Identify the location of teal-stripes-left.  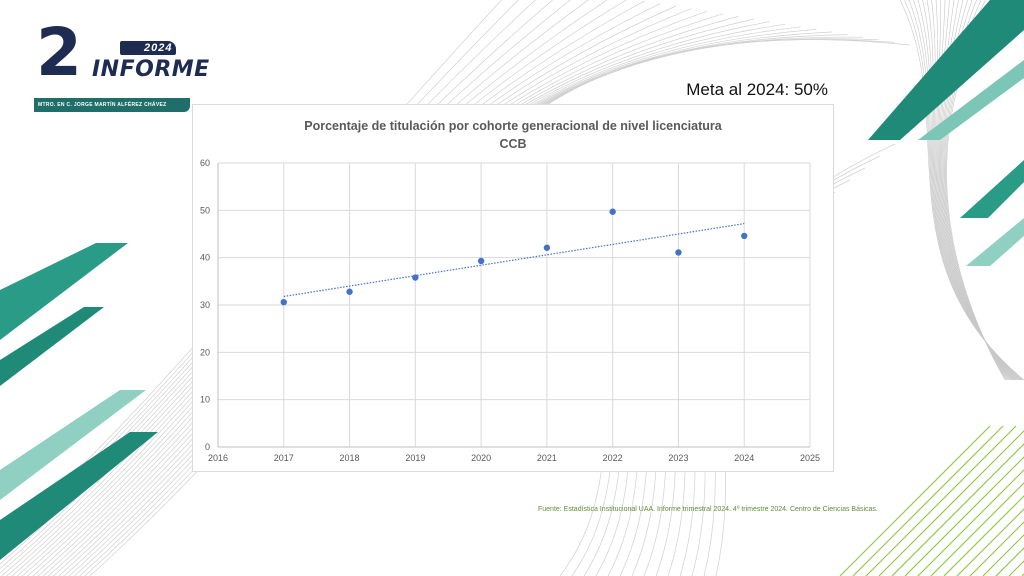
(79, 401).